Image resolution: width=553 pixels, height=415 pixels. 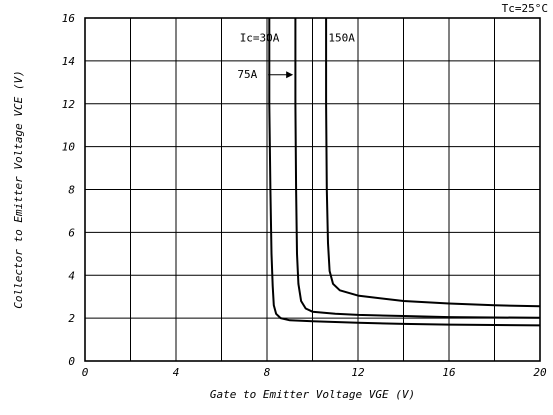 What do you see at coordinates (176, 372) in the screenshot?
I see `x-tick-label: 4` at bounding box center [176, 372].